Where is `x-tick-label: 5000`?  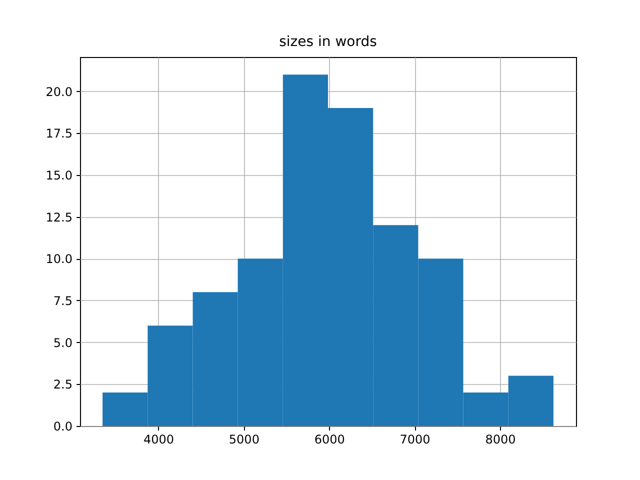
x-tick-label: 5000 is located at coordinates (244, 439).